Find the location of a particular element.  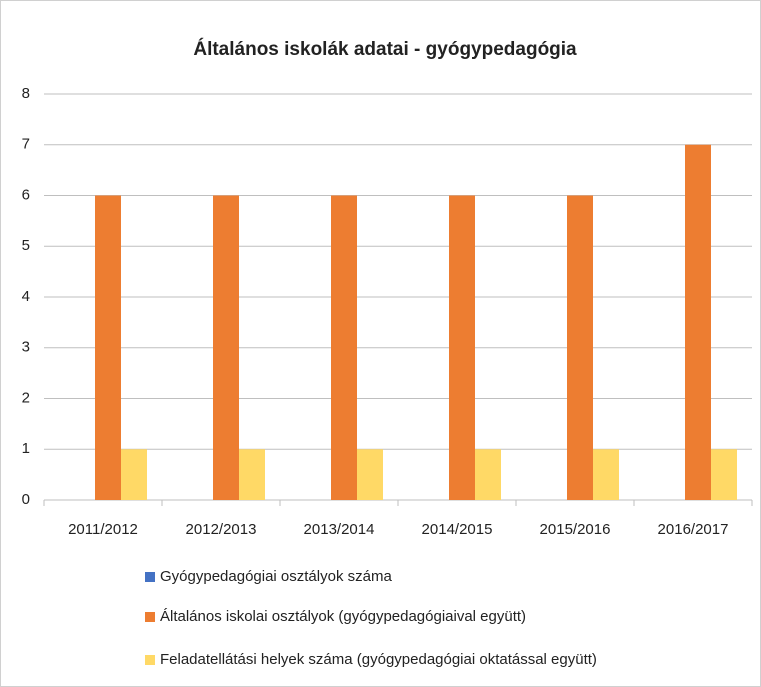

y-tick-label: 5 is located at coordinates (26, 245).